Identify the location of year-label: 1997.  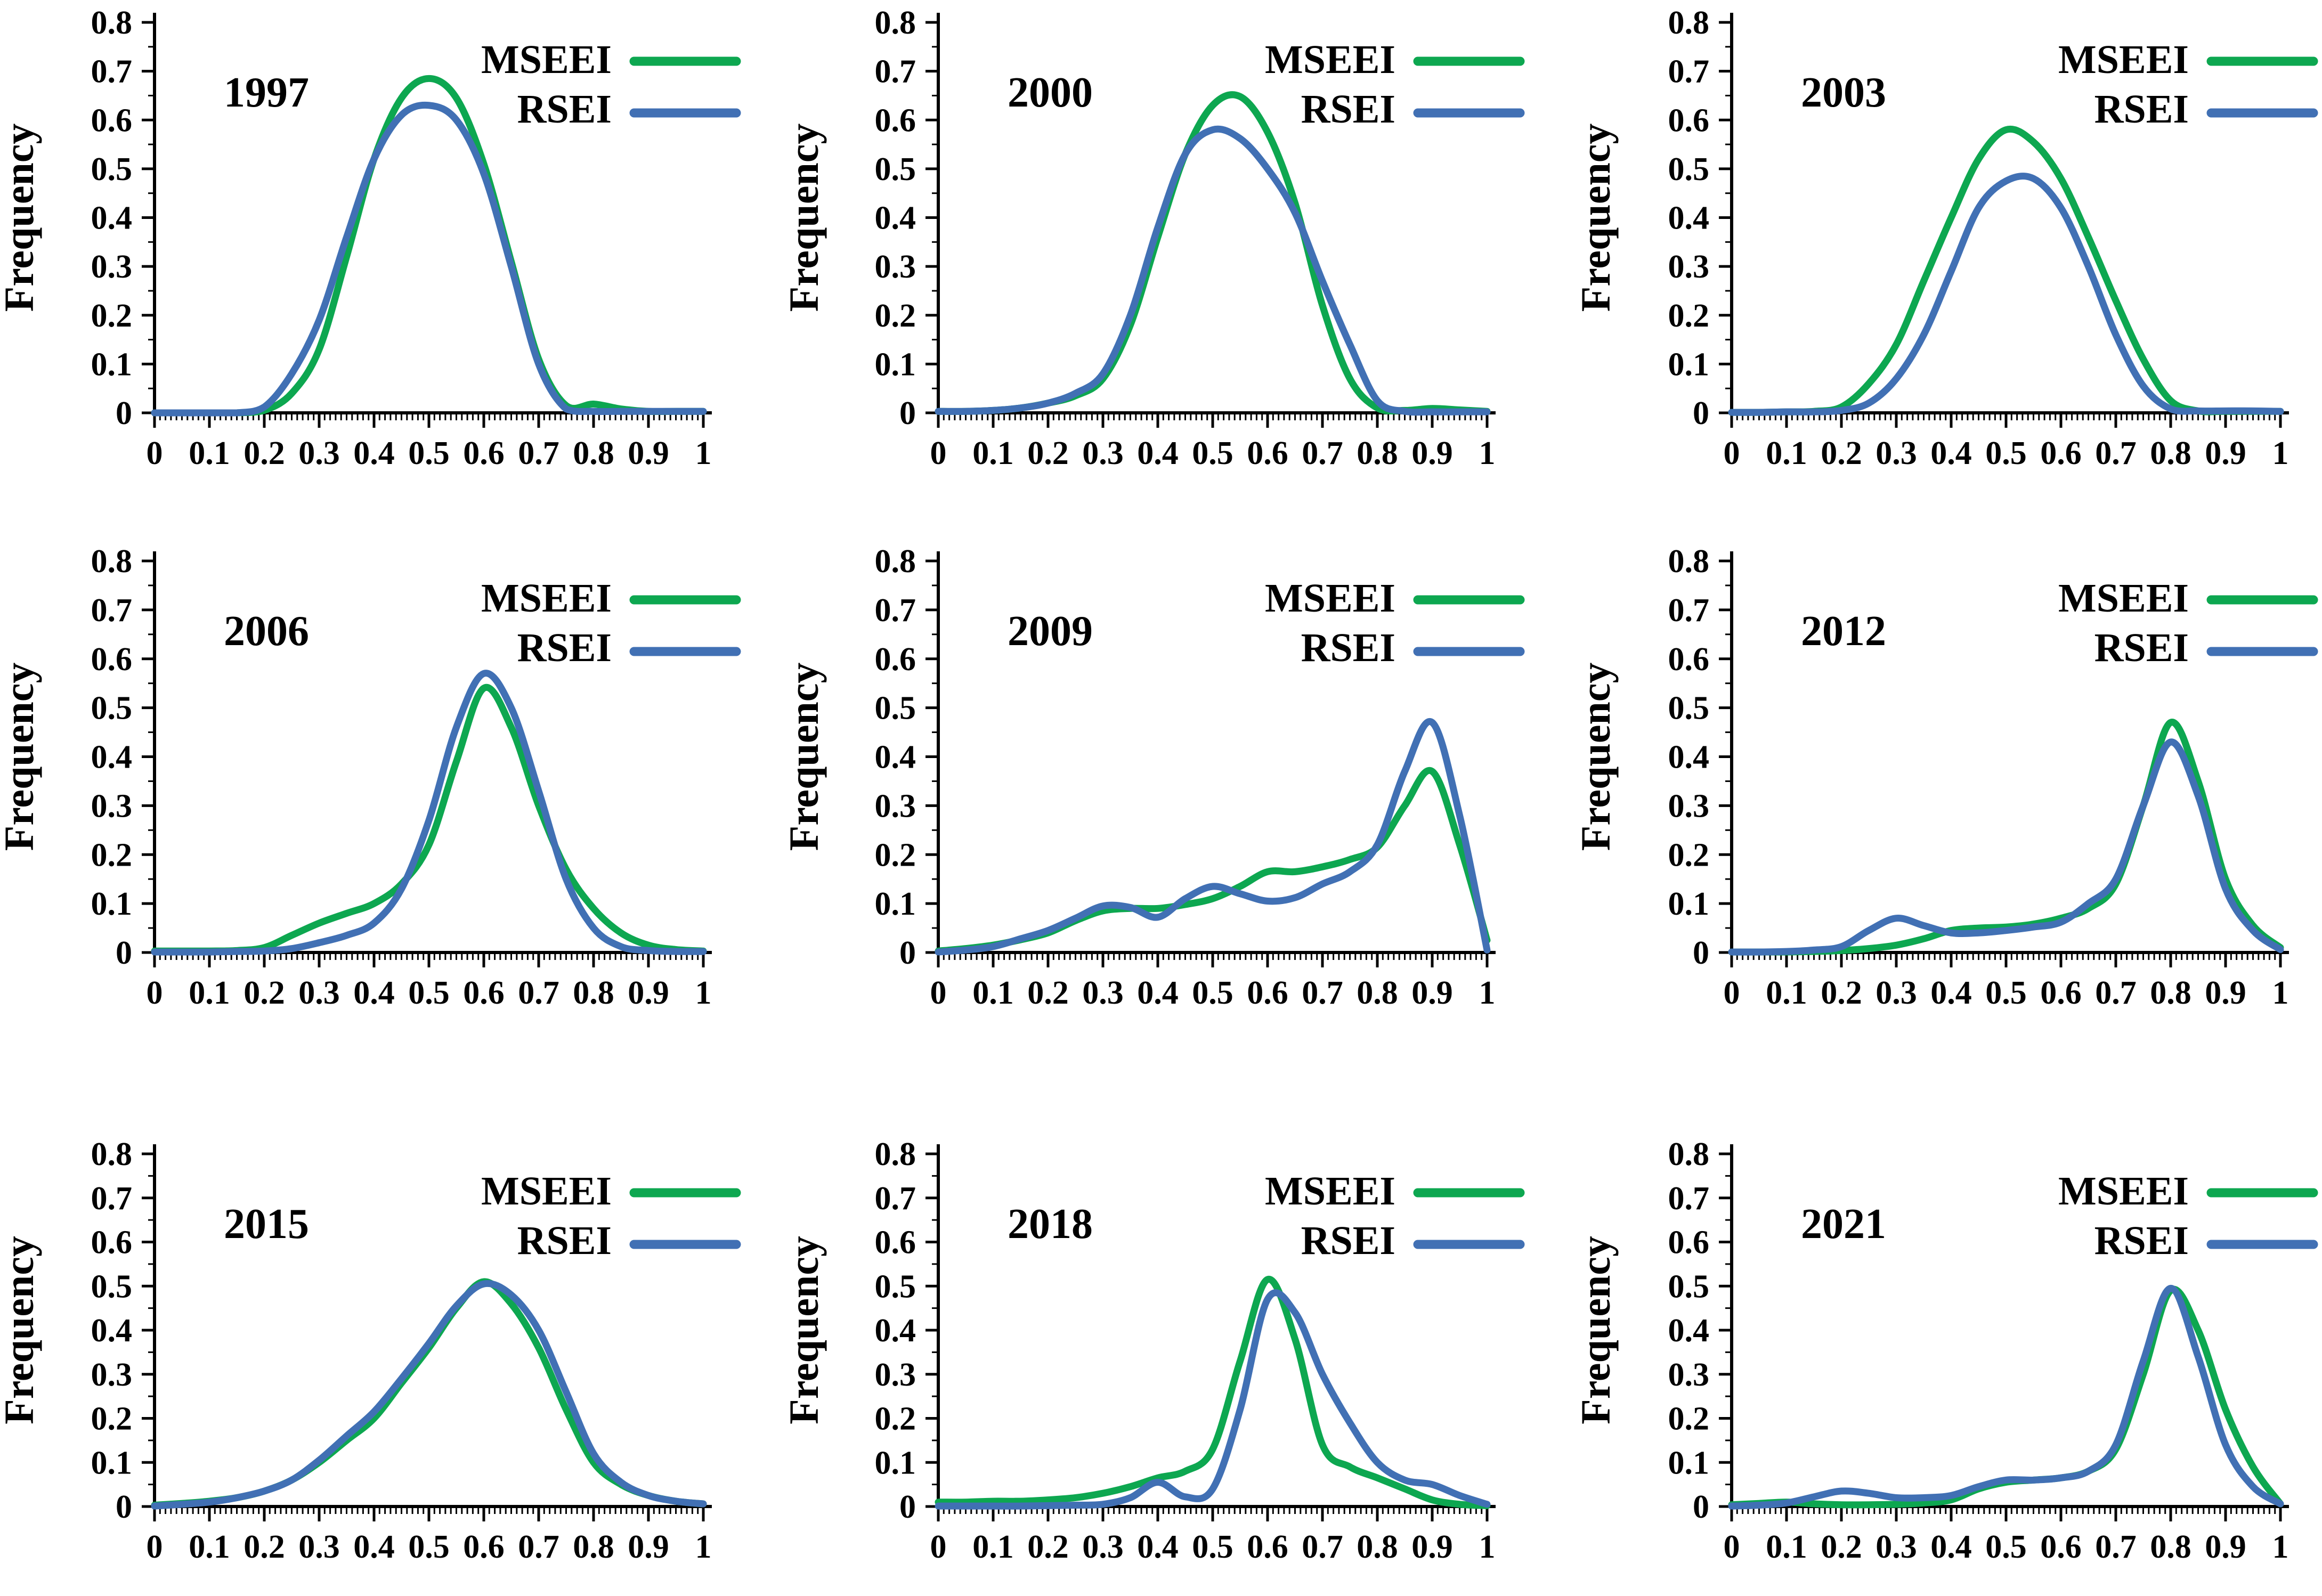
(266, 92).